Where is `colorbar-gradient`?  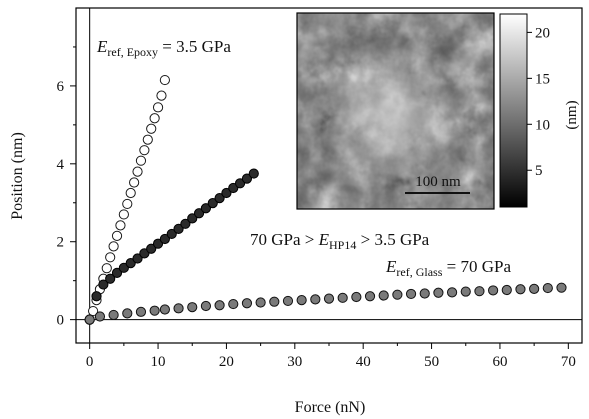 colorbar-gradient is located at coordinates (513, 110).